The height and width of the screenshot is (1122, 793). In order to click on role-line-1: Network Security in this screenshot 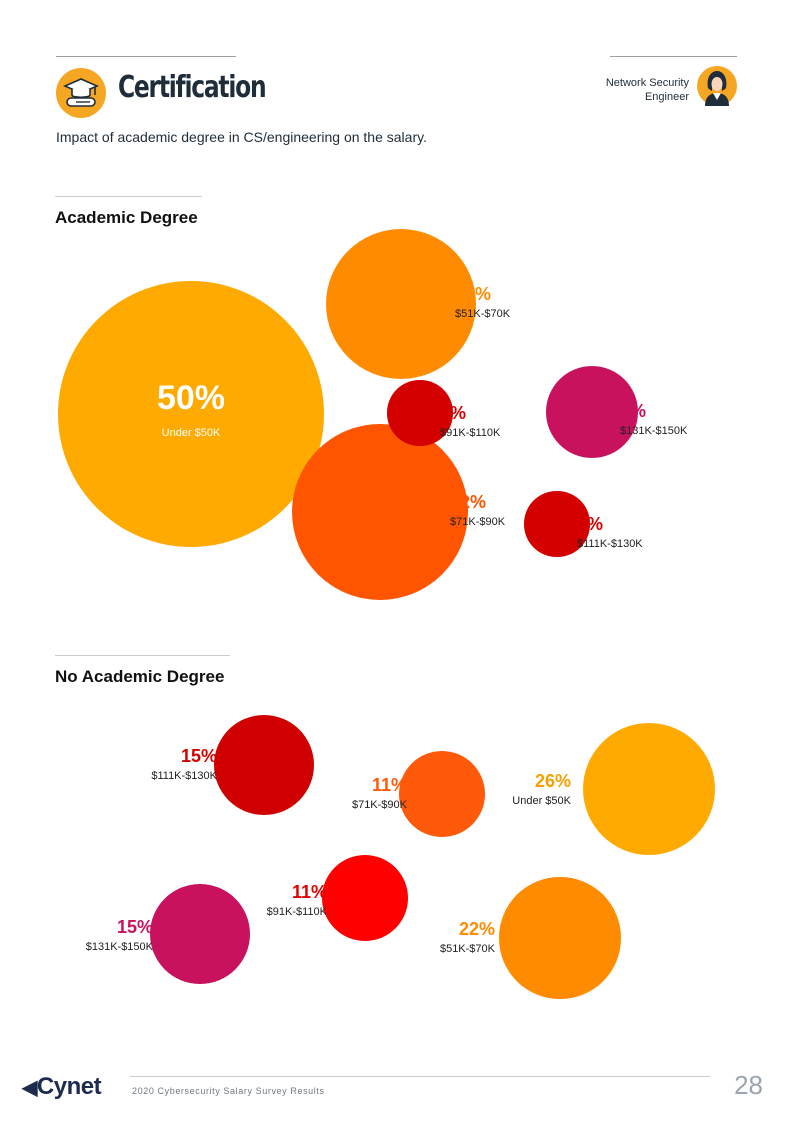, I will do `click(647, 83)`.